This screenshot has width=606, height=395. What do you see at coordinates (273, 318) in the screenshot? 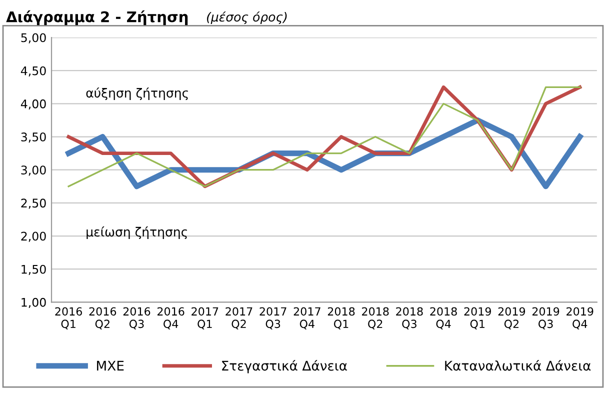
I see `x-tick-label: 2017 Q3` at bounding box center [273, 318].